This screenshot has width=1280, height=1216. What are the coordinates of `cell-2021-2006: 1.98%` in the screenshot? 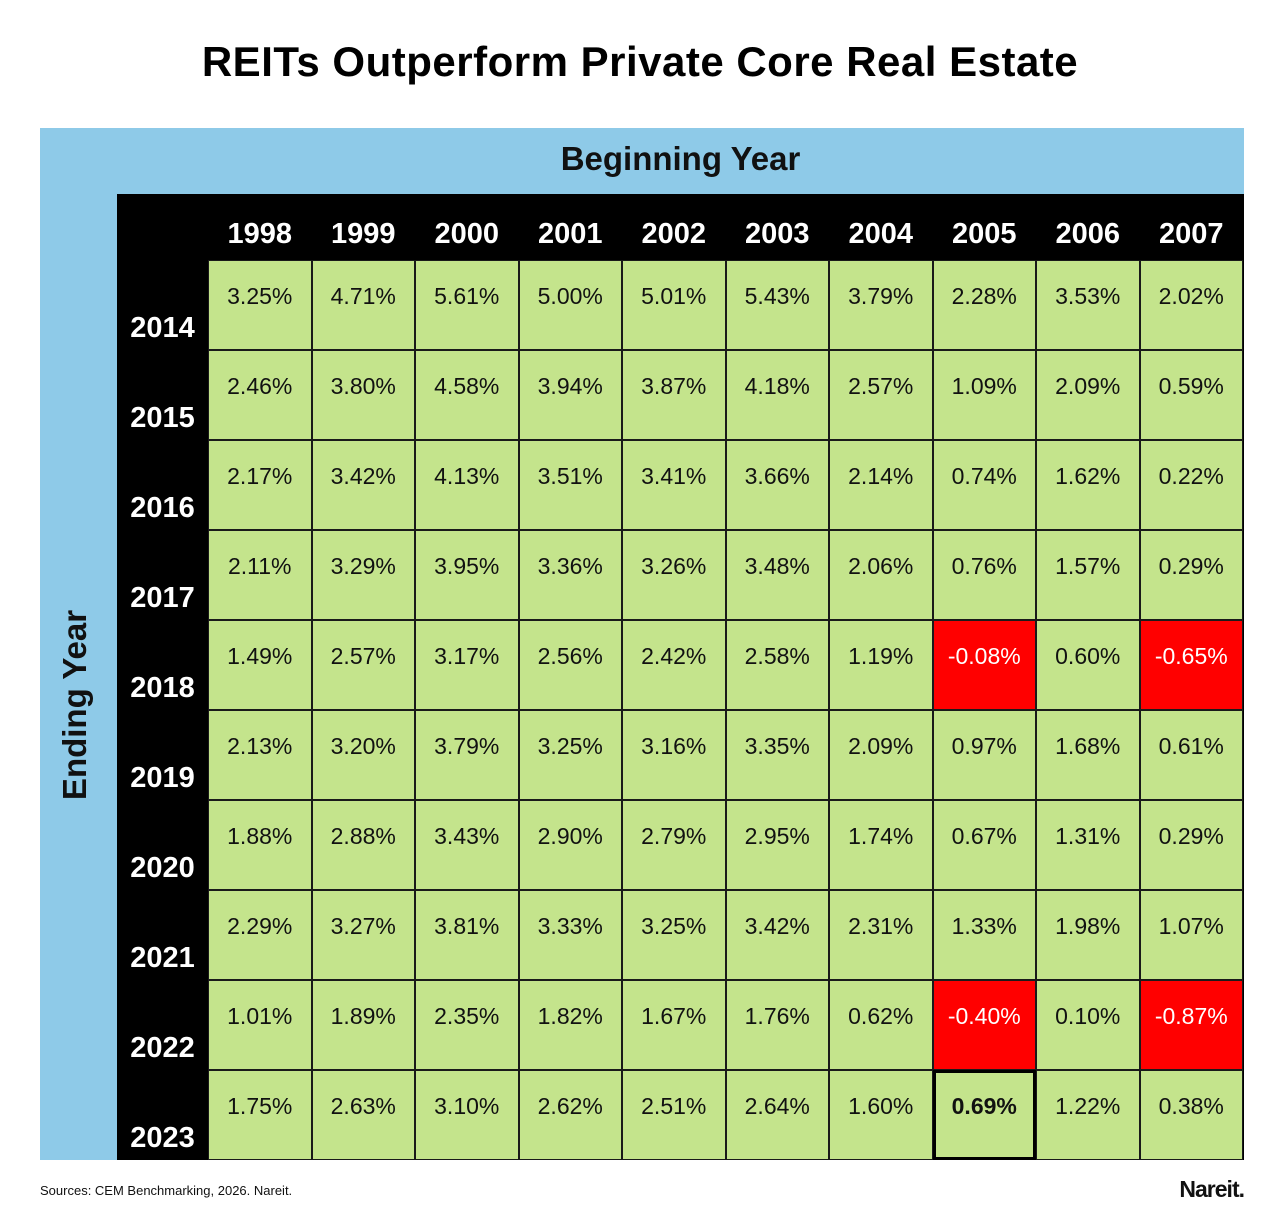 It's located at (1088, 935).